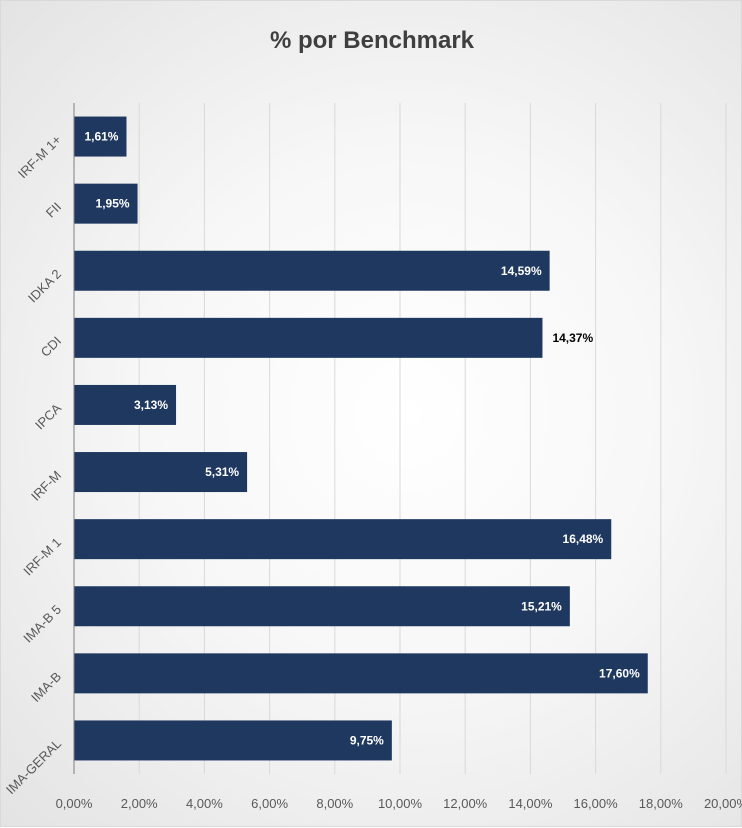 Image resolution: width=742 pixels, height=828 pixels. Describe the element at coordinates (334, 803) in the screenshot. I see `x-tick-label: 8,00%` at that location.